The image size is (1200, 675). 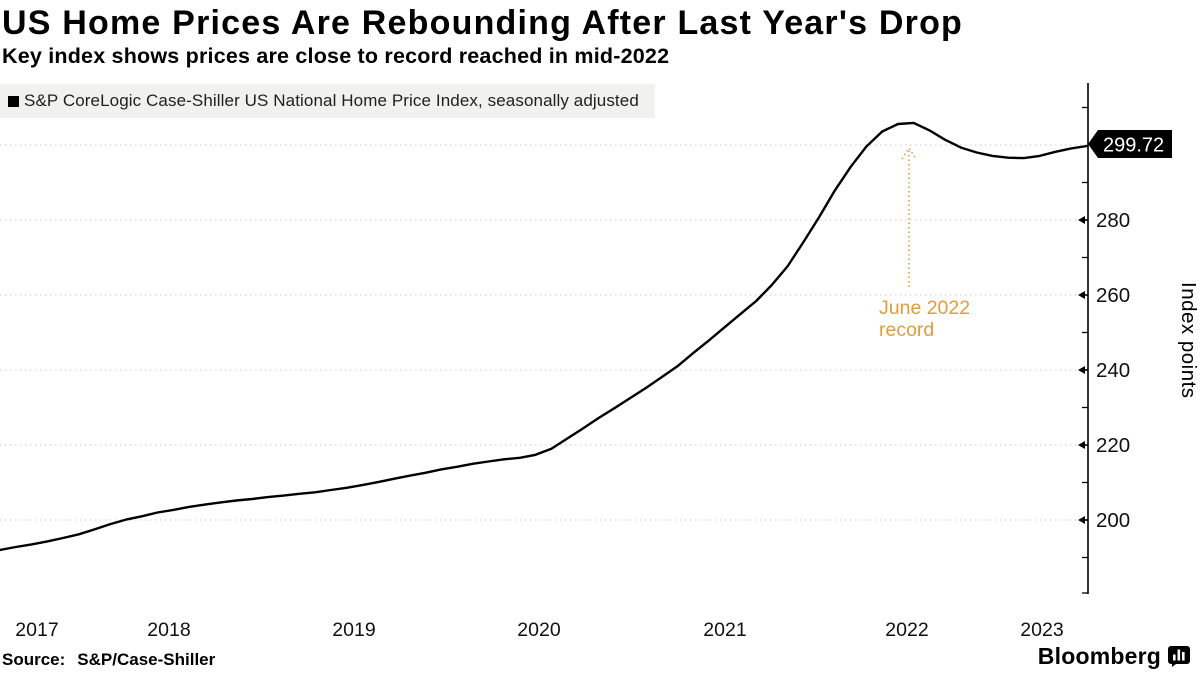 What do you see at coordinates (1133, 146) in the screenshot?
I see `current-value-tag: 299.72` at bounding box center [1133, 146].